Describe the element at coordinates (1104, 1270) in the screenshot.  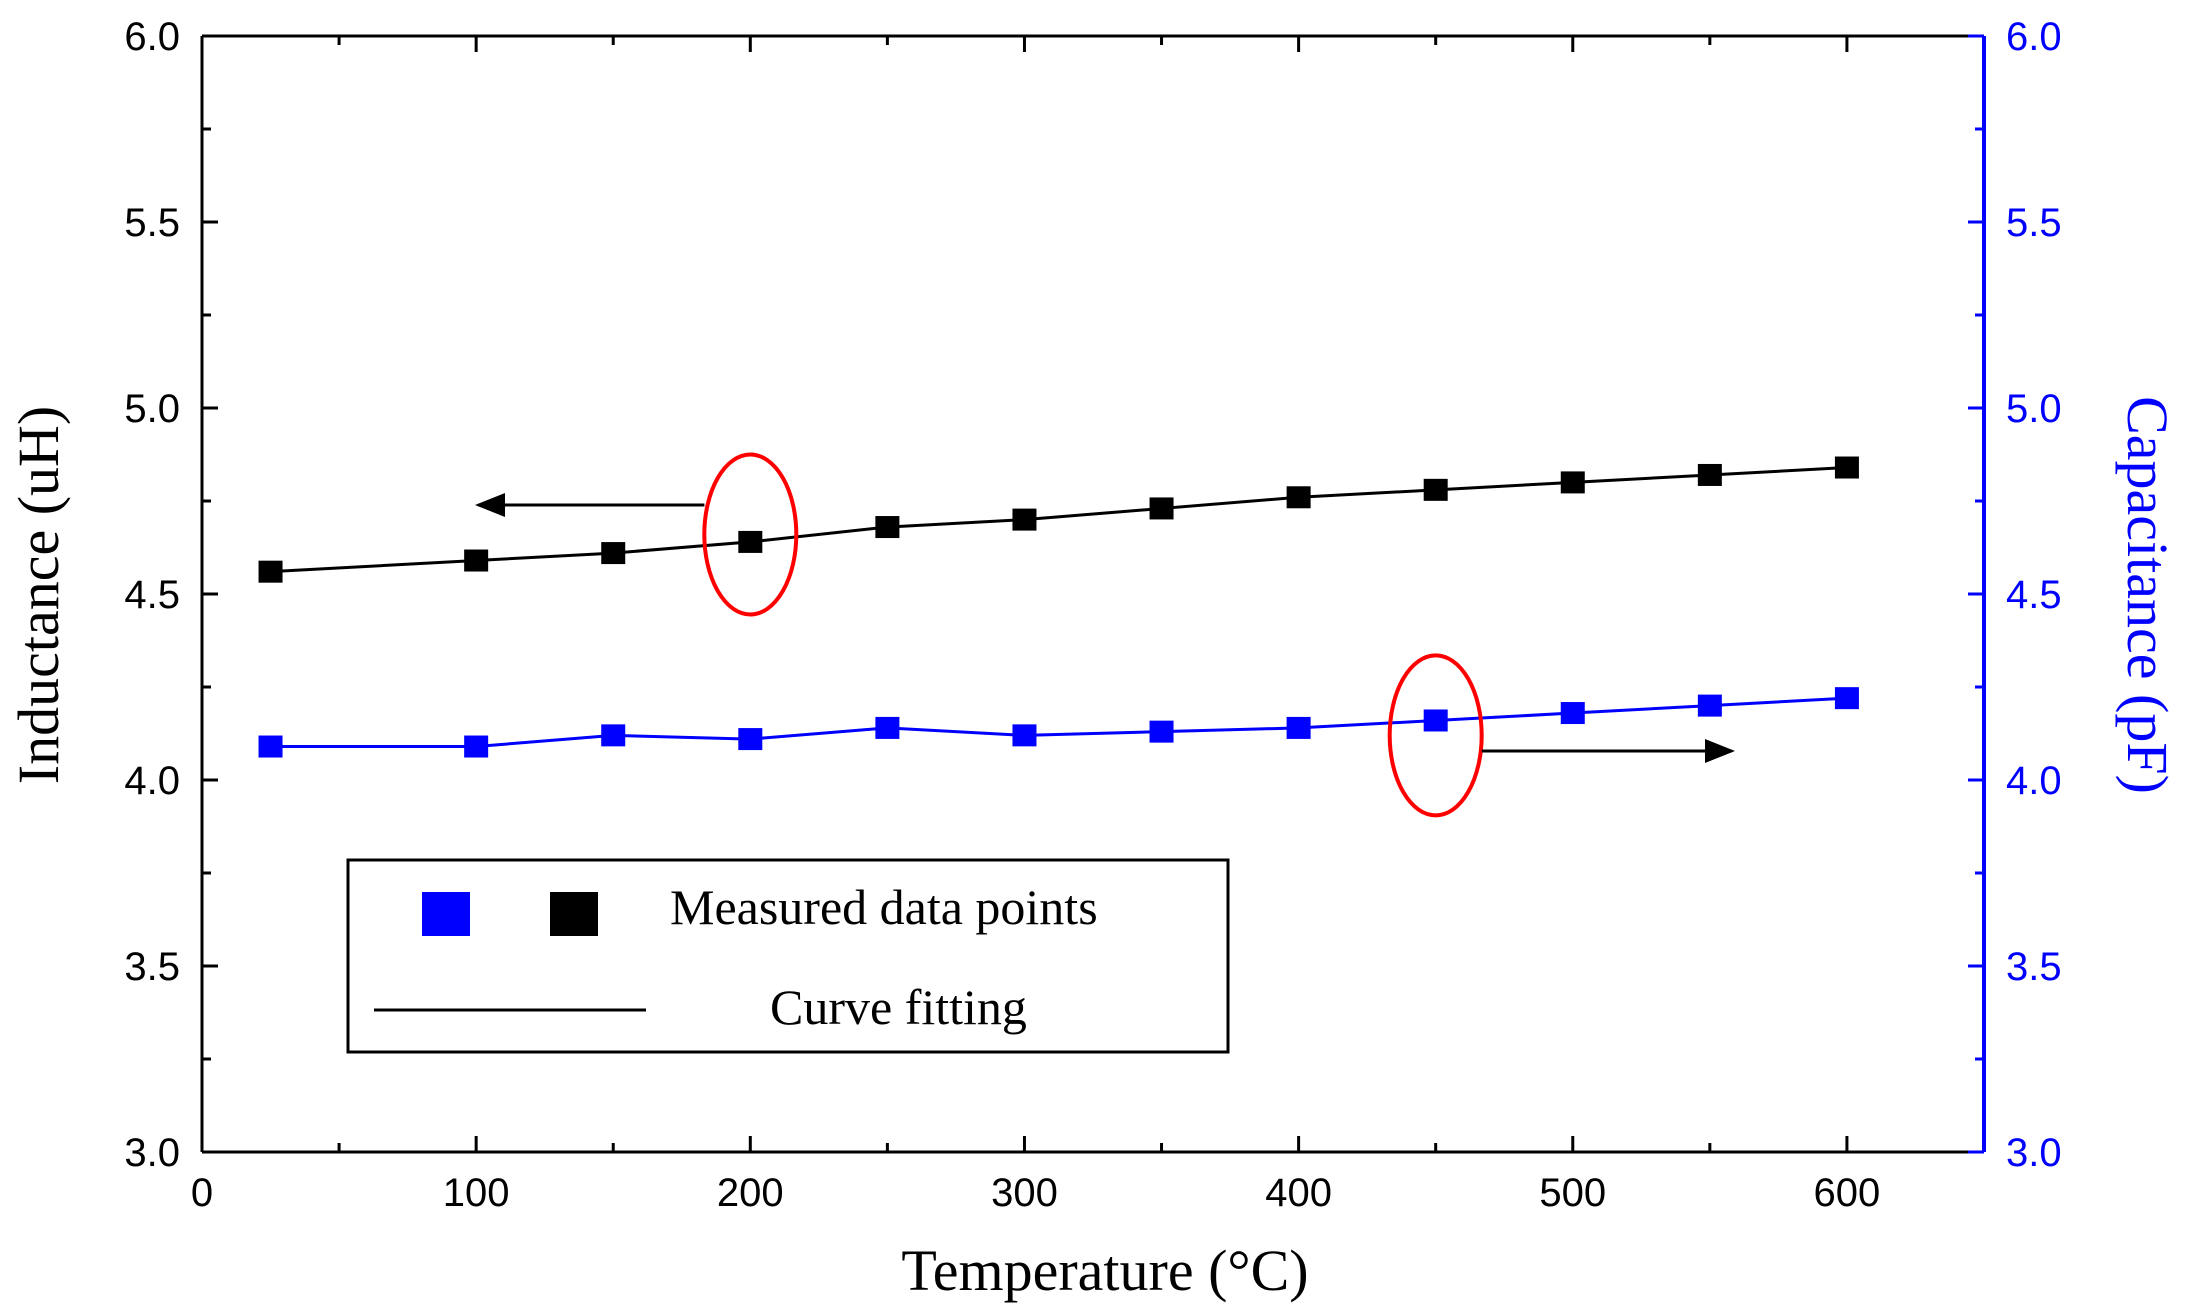
I see `x-axis-title: Temperature (°C)` at that location.